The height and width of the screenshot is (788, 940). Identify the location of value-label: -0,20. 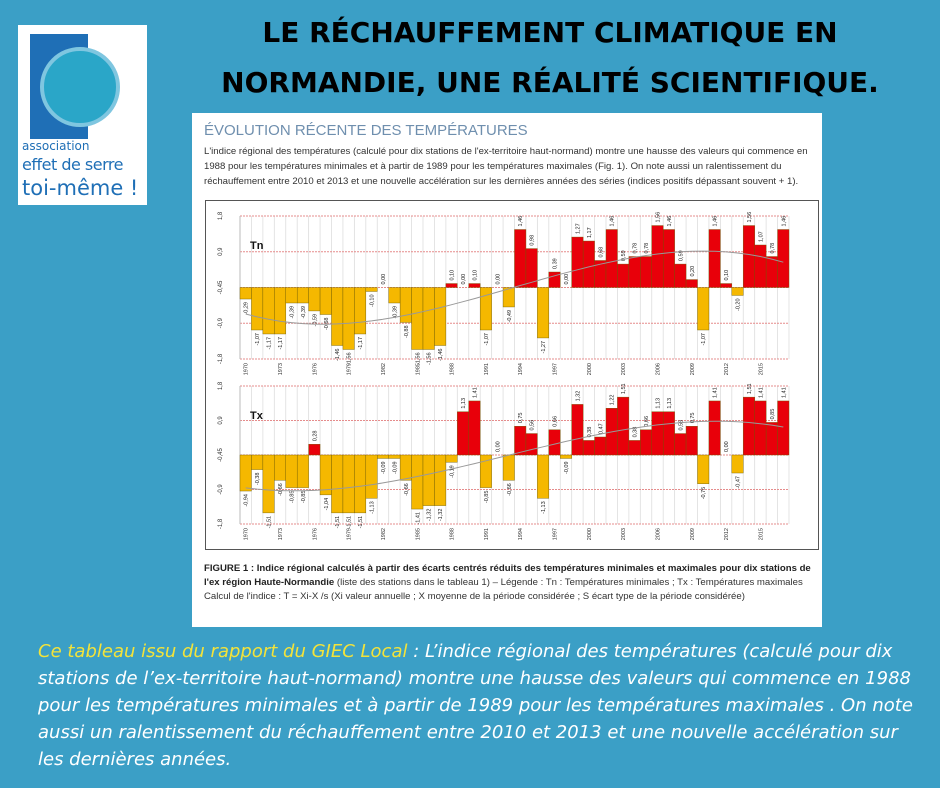
(739, 304).